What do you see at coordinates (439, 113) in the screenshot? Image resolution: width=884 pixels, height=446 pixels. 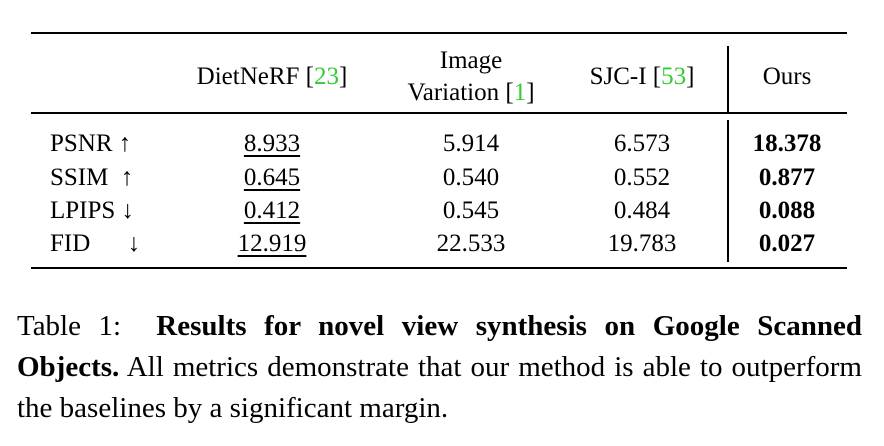 I see `table-header-rule` at bounding box center [439, 113].